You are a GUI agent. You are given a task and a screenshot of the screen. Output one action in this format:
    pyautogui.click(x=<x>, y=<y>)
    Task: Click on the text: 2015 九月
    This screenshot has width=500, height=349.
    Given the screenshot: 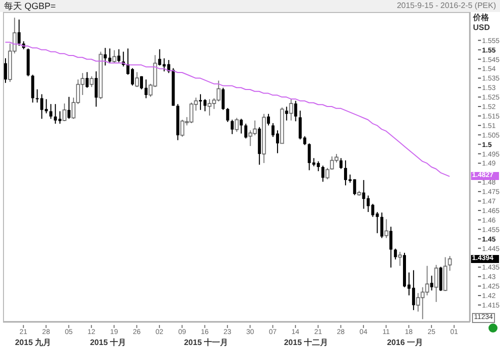 What is the action you would take?
    pyautogui.click(x=33, y=342)
    